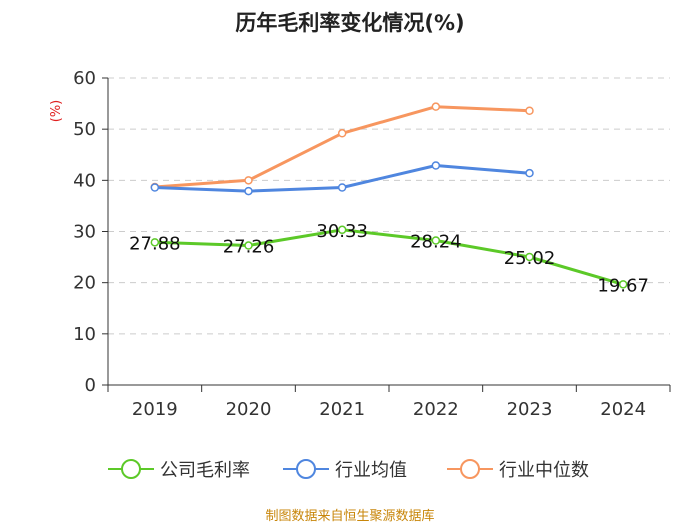  What do you see at coordinates (623, 409) in the screenshot?
I see `x-tick-label-2024: 2024` at bounding box center [623, 409].